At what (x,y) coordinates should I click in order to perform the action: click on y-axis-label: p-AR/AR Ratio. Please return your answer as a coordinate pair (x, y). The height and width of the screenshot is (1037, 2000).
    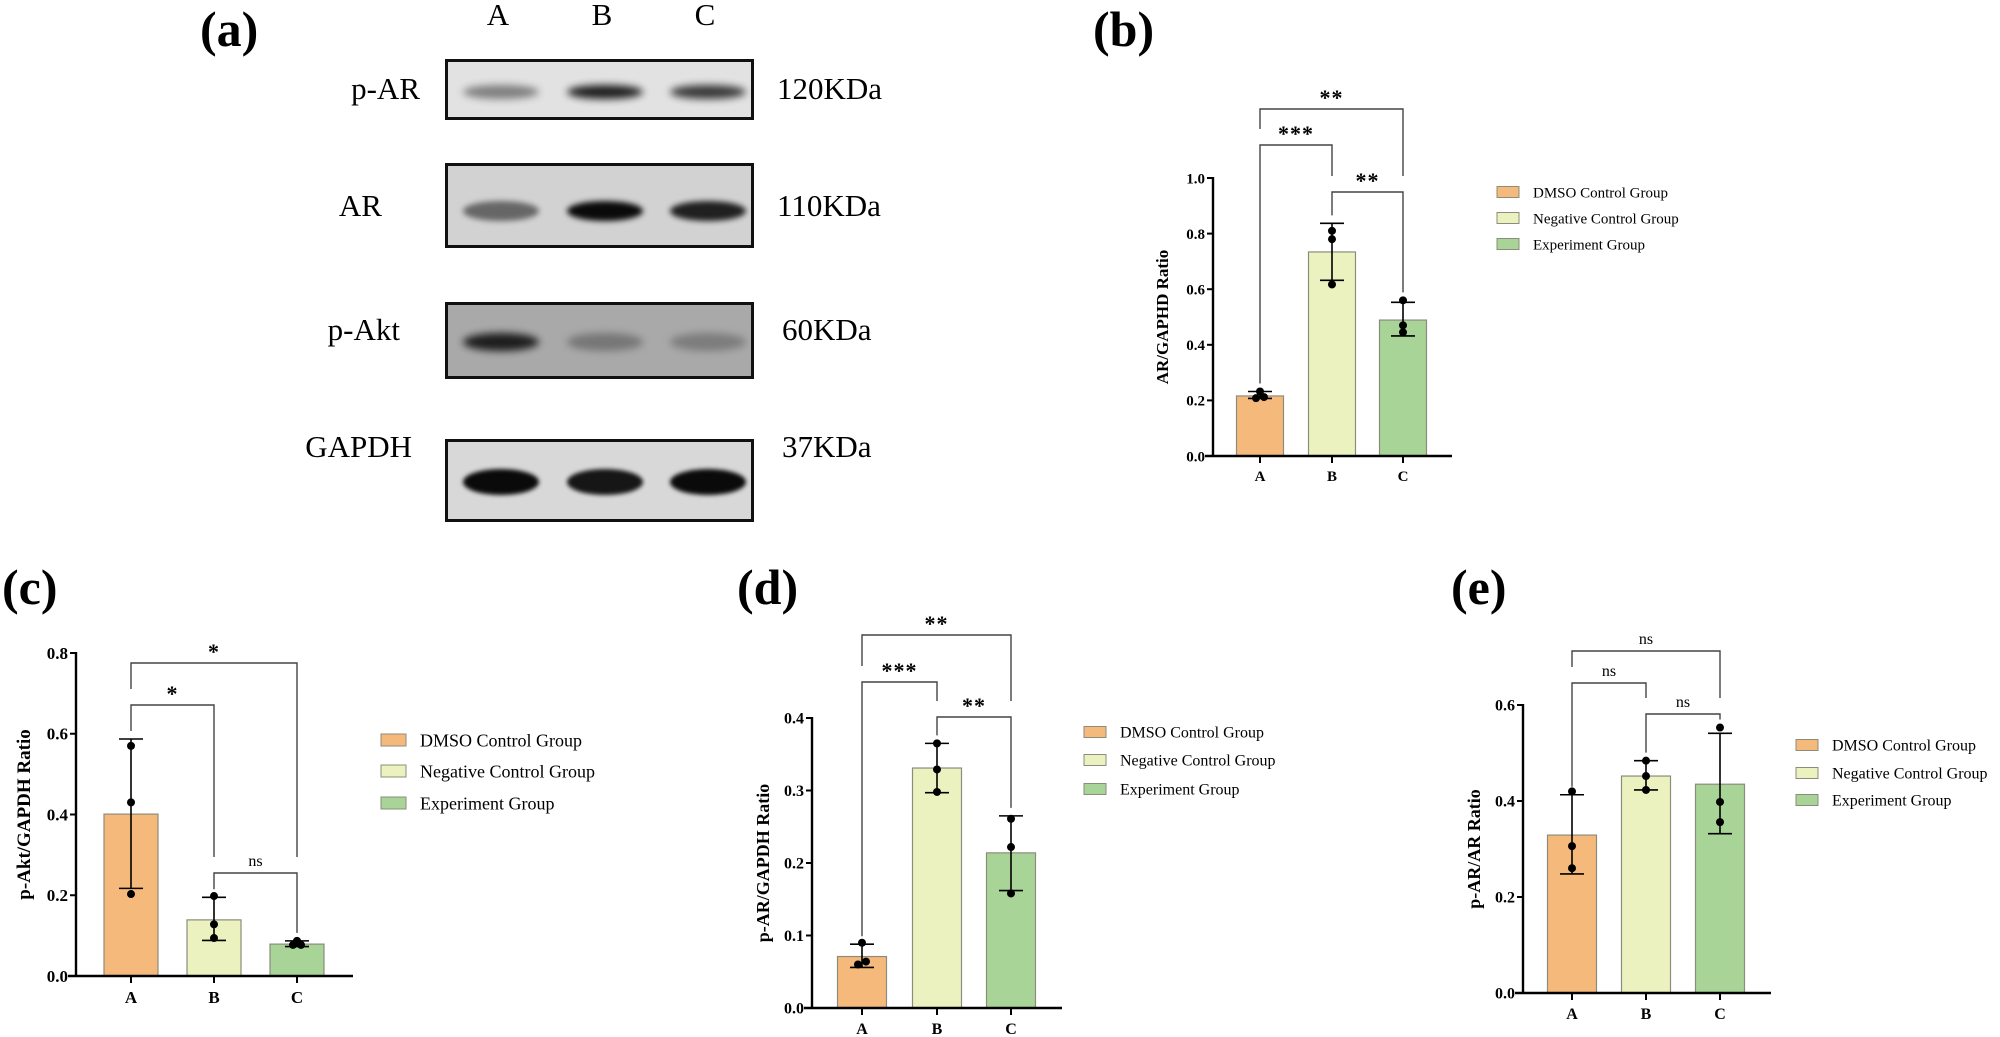
    Looking at the image, I should click on (1474, 849).